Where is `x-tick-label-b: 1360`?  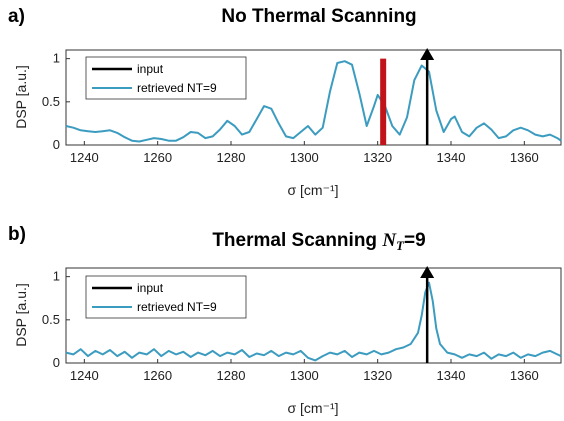 x-tick-label-b: 1360 is located at coordinates (524, 375).